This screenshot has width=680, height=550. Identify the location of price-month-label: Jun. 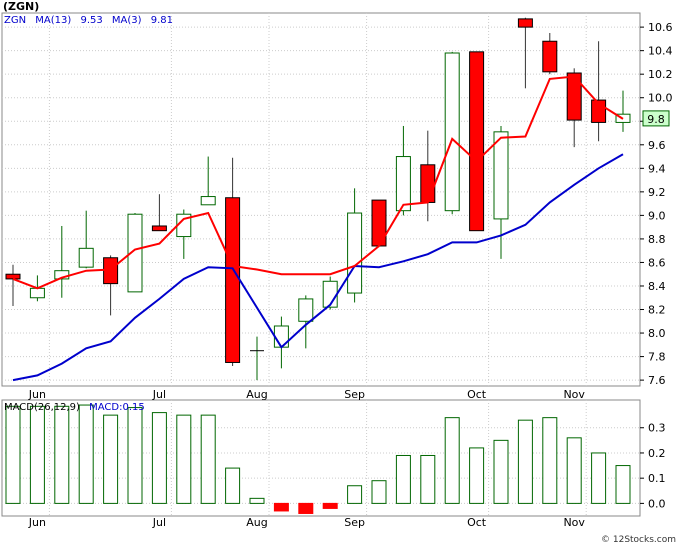
(37, 394).